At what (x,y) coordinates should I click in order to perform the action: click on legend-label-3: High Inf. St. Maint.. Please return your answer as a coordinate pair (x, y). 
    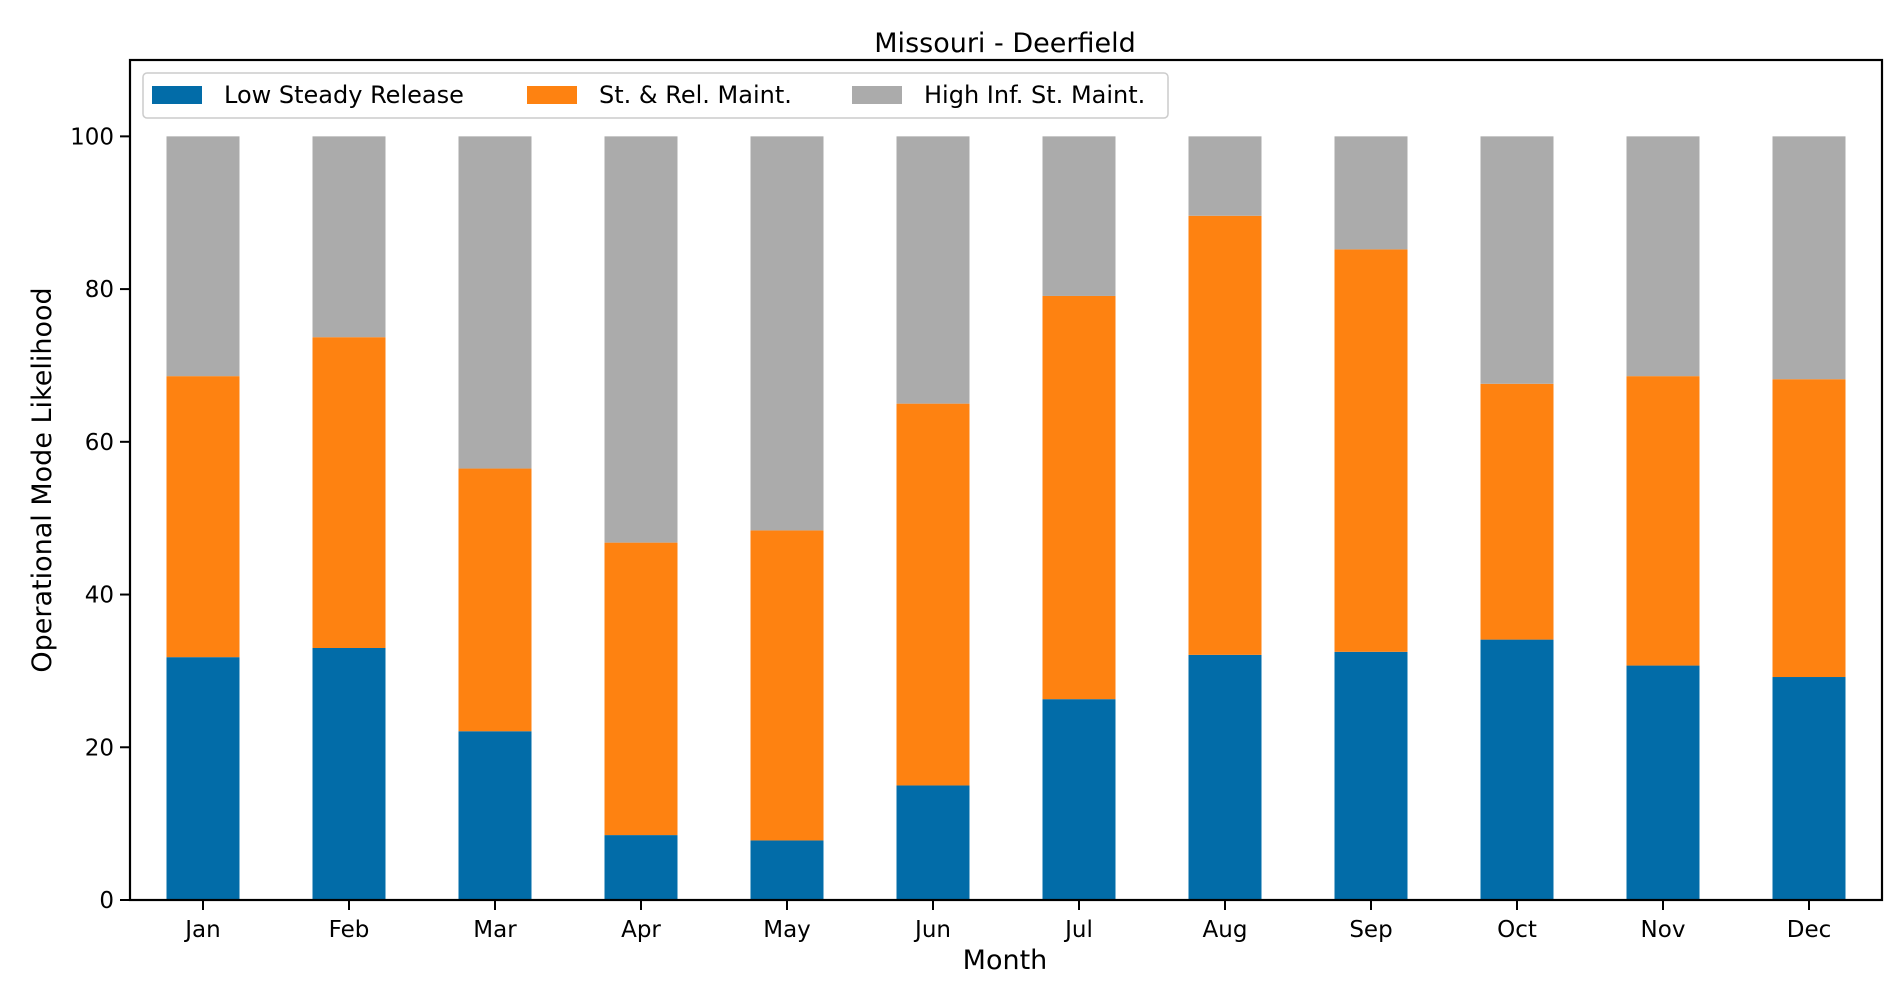
    Looking at the image, I should click on (1034, 95).